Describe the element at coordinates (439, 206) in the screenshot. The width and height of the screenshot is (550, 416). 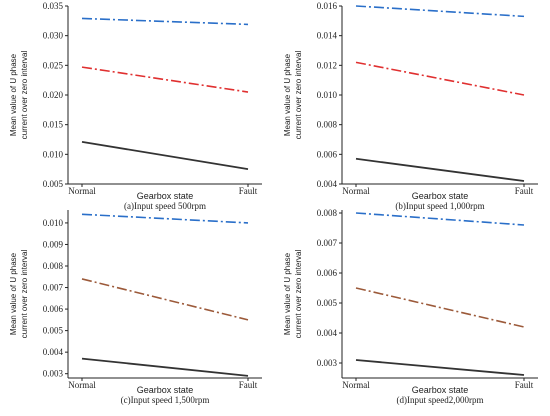
I see `panel-caption: (b)Input speed 1,000rpm` at that location.